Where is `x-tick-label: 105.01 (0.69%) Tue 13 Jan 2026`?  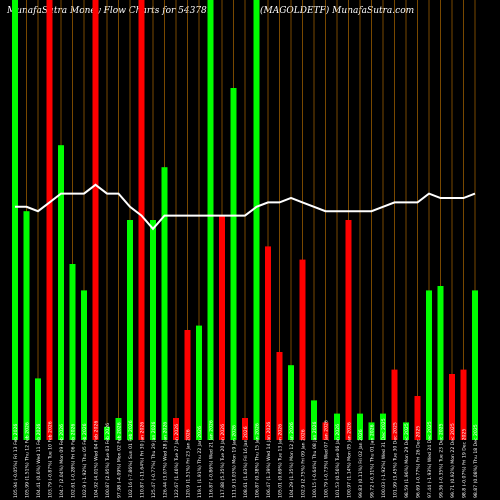 x-tick-label: 105.01 (0.69%) Tue 13 Jan 2026 is located at coordinates (281, 461).